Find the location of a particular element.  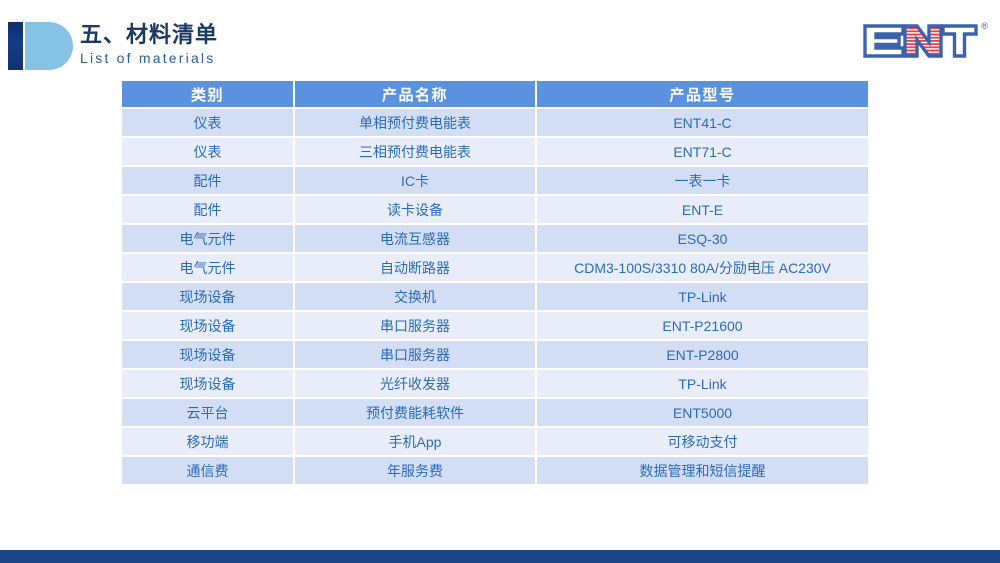

page-header: 五、材料清单 List of materials ® is located at coordinates (500, 36).